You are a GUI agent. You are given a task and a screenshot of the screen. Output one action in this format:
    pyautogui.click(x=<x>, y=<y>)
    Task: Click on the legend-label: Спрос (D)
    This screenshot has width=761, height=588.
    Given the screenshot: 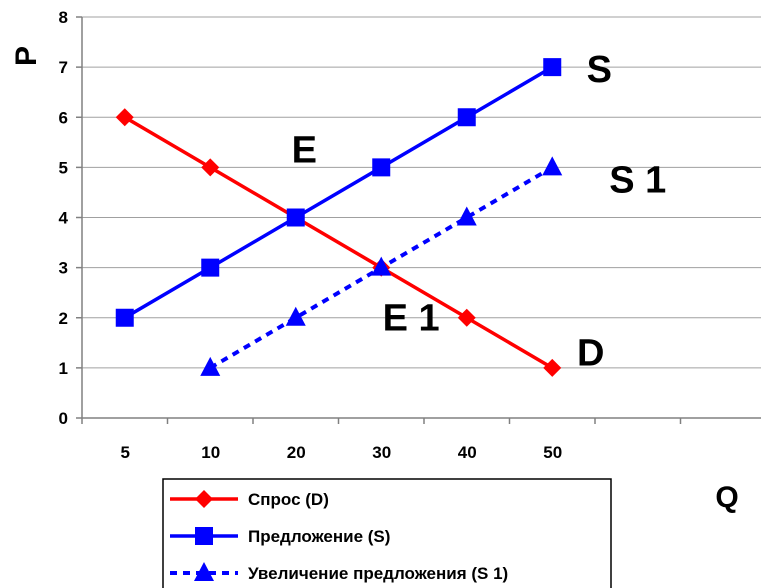 What is the action you would take?
    pyautogui.click(x=288, y=499)
    